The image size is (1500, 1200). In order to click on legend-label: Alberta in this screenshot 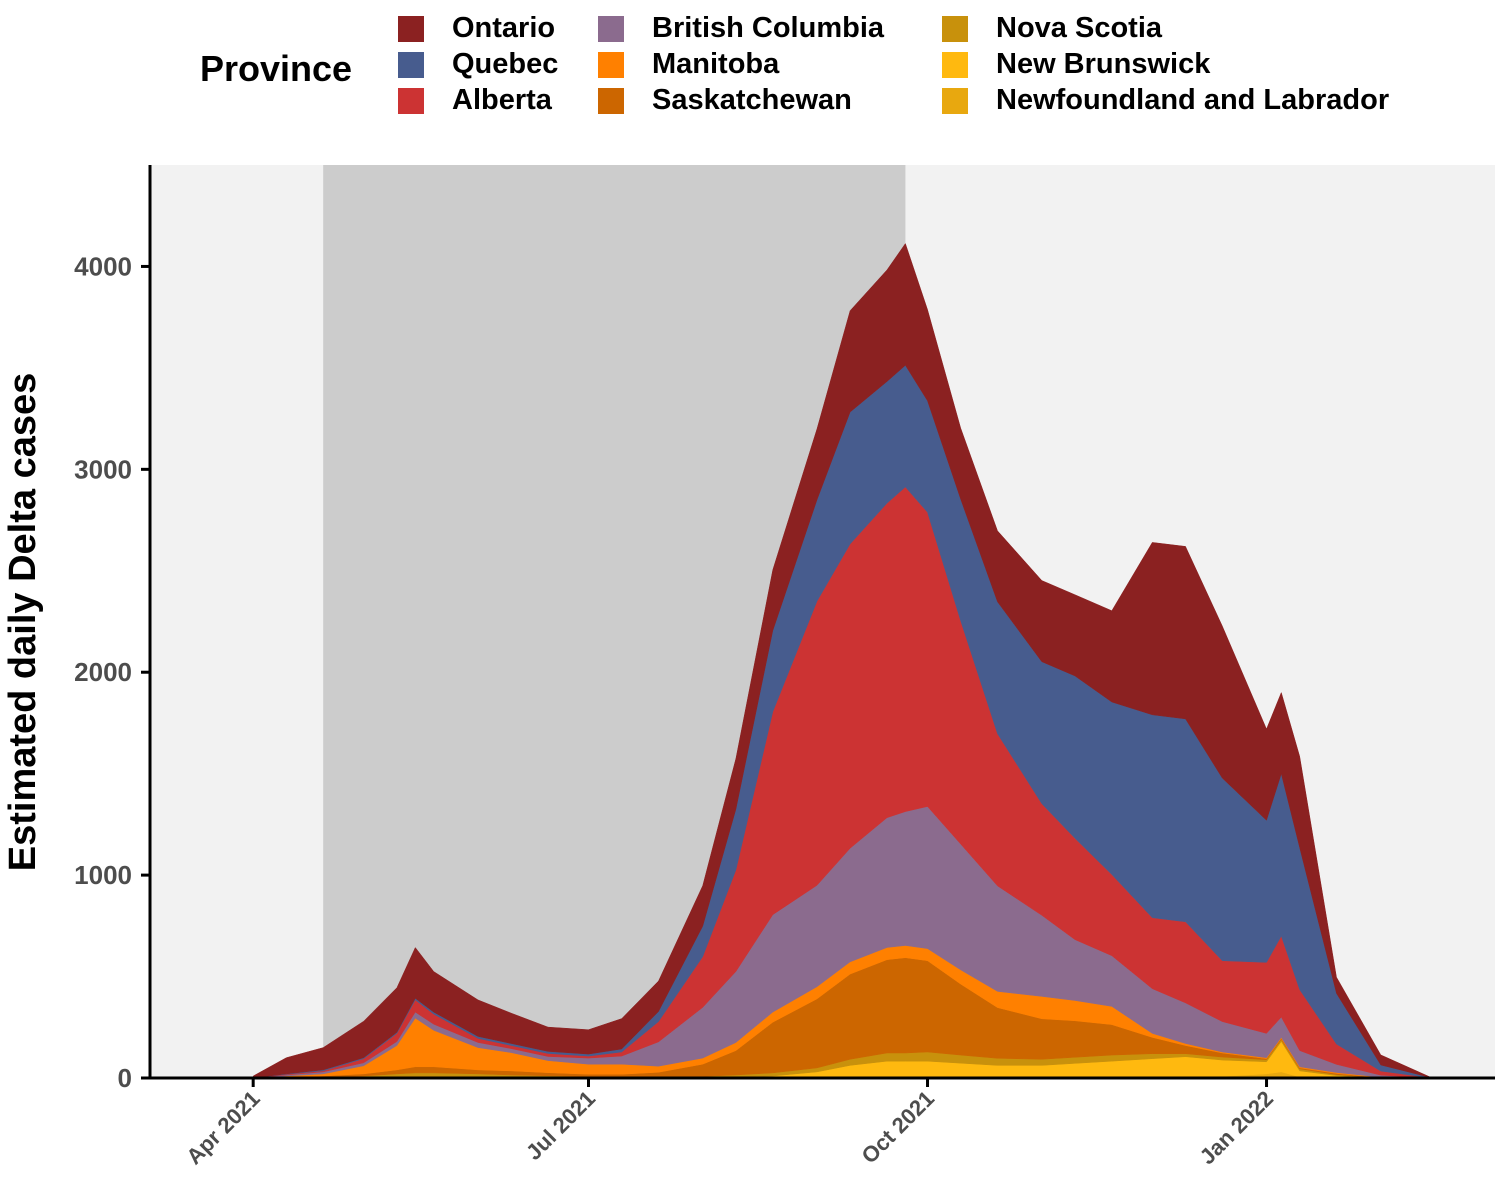, I will do `click(502, 100)`.